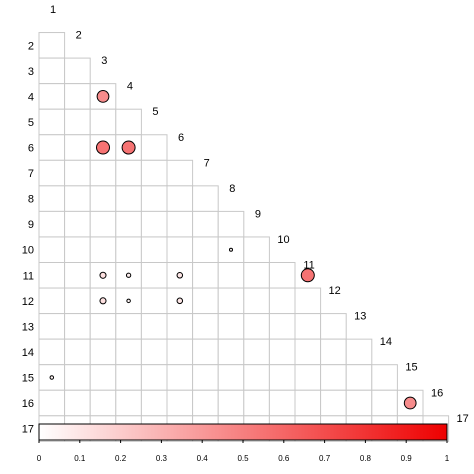 Image resolution: width=474 pixels, height=474 pixels. I want to click on diagonal-label: 9, so click(258, 214).